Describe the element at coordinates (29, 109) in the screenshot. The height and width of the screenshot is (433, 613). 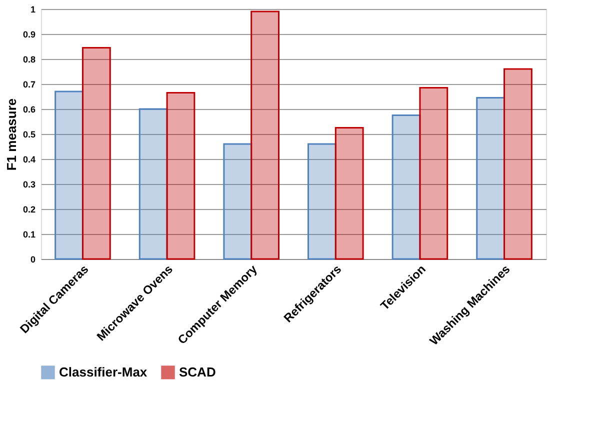
I see `y-tick-label: 0.6` at that location.